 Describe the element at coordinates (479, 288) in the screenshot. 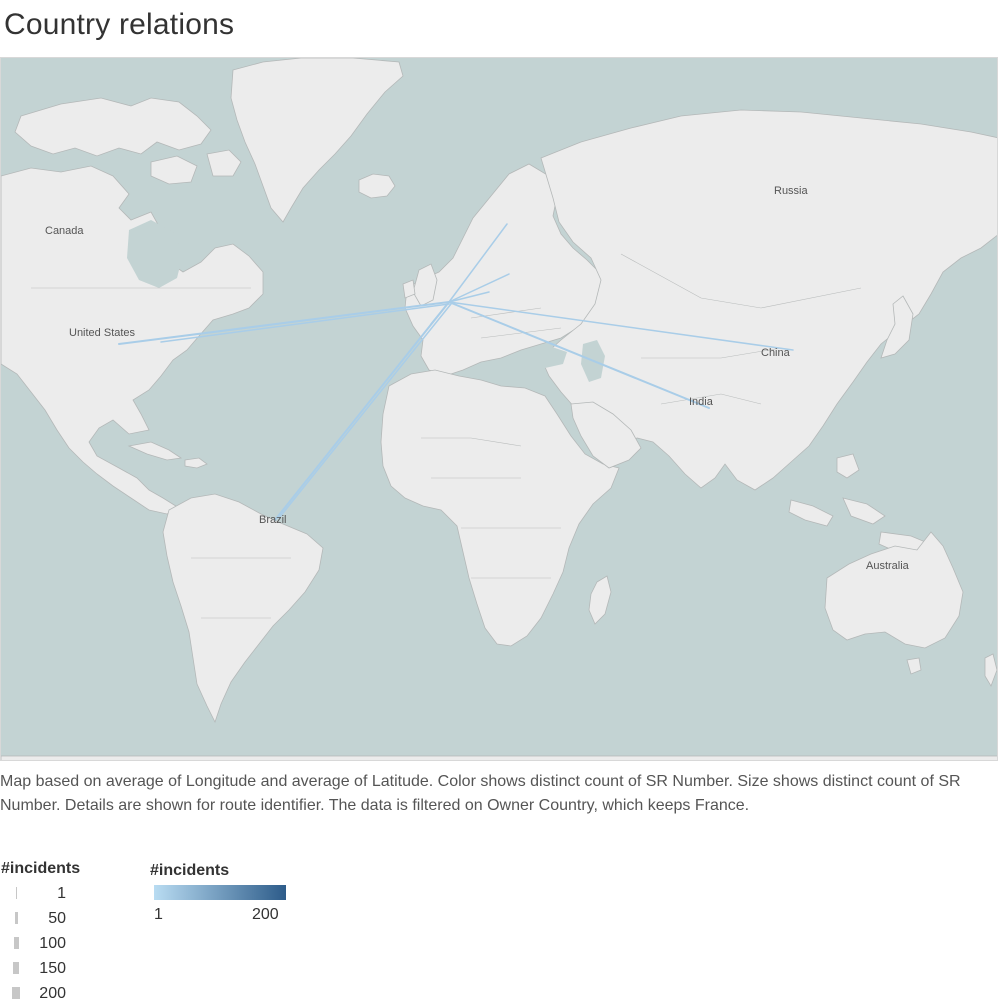

I see `route-france-poland` at that location.